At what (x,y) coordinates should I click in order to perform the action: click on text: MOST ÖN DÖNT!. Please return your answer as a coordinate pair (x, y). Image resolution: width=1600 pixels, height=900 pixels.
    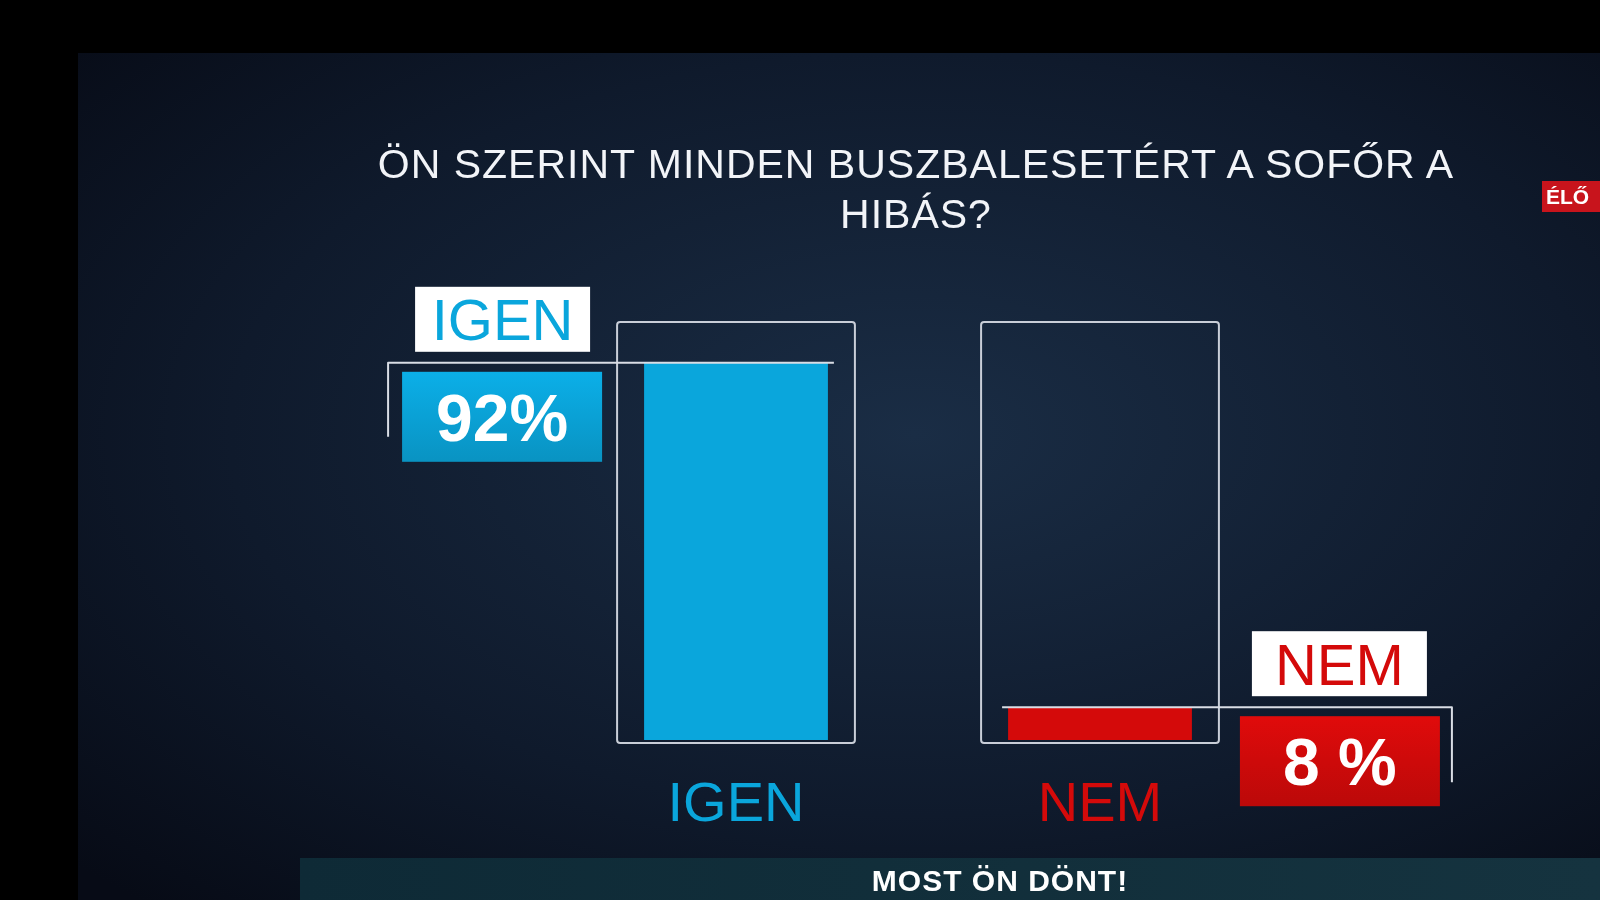
    Looking at the image, I should click on (1000, 880).